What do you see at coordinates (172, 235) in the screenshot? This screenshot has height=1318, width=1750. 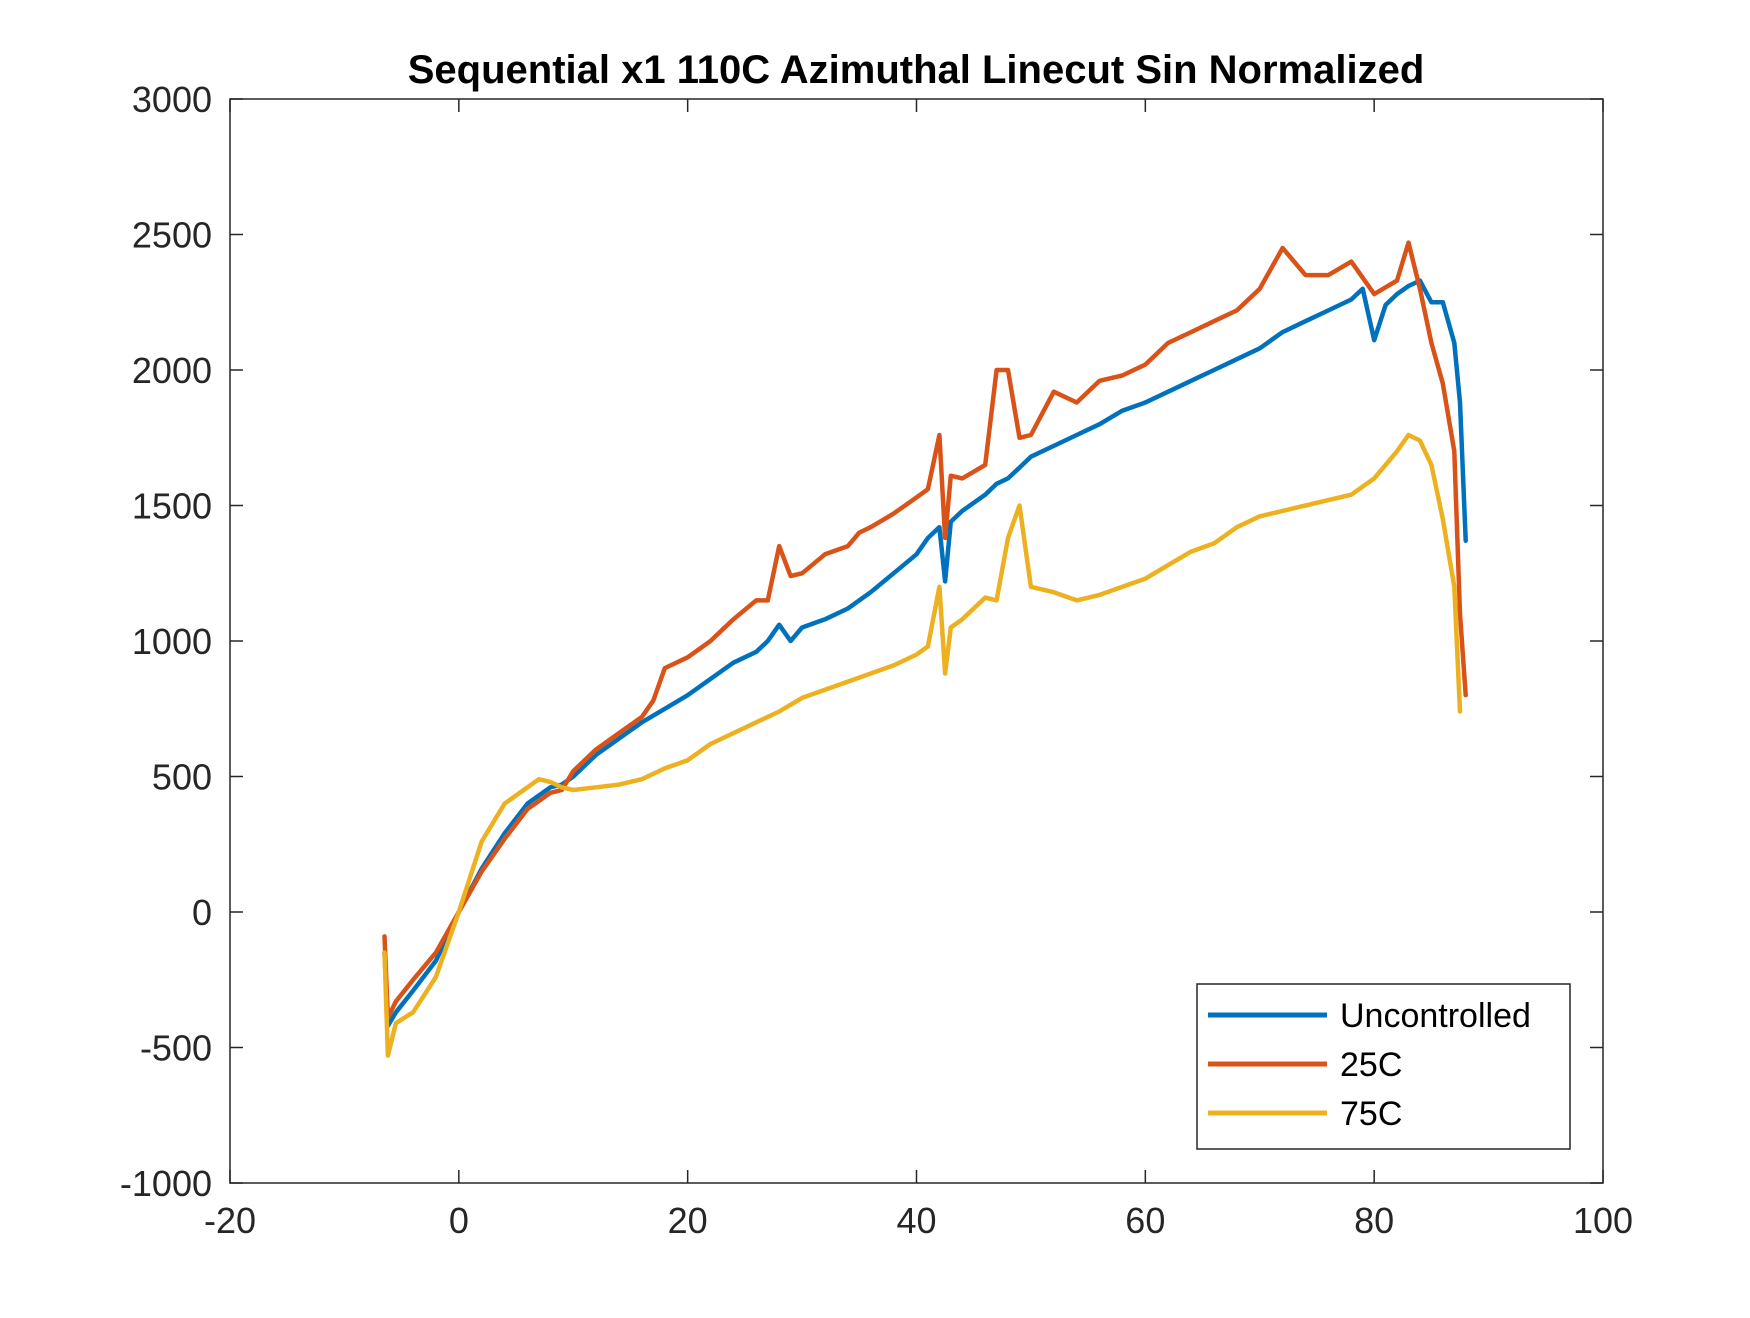 I see `y-tick-label: 2500` at bounding box center [172, 235].